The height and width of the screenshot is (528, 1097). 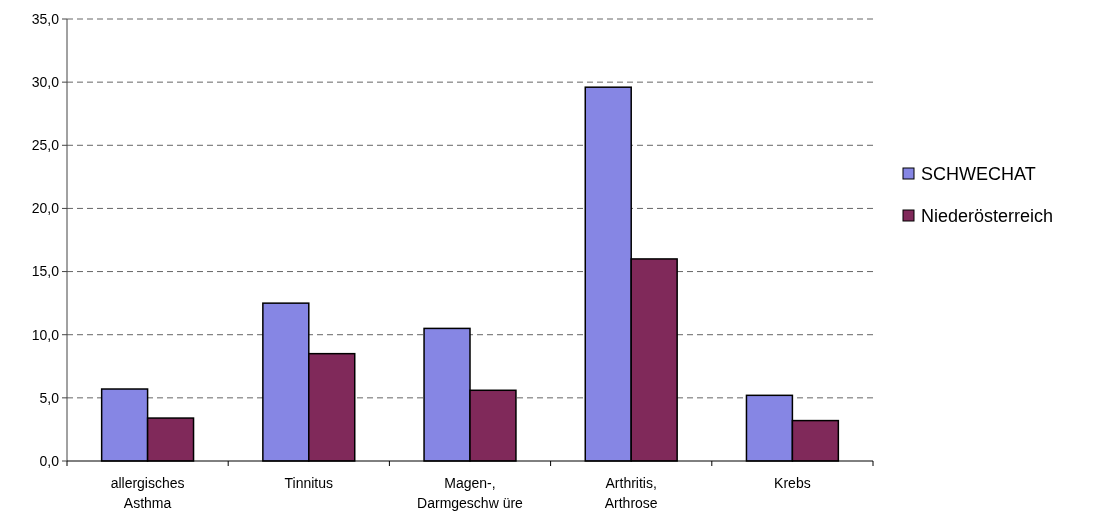 I want to click on y-tick-label: 20,0, so click(x=45, y=208).